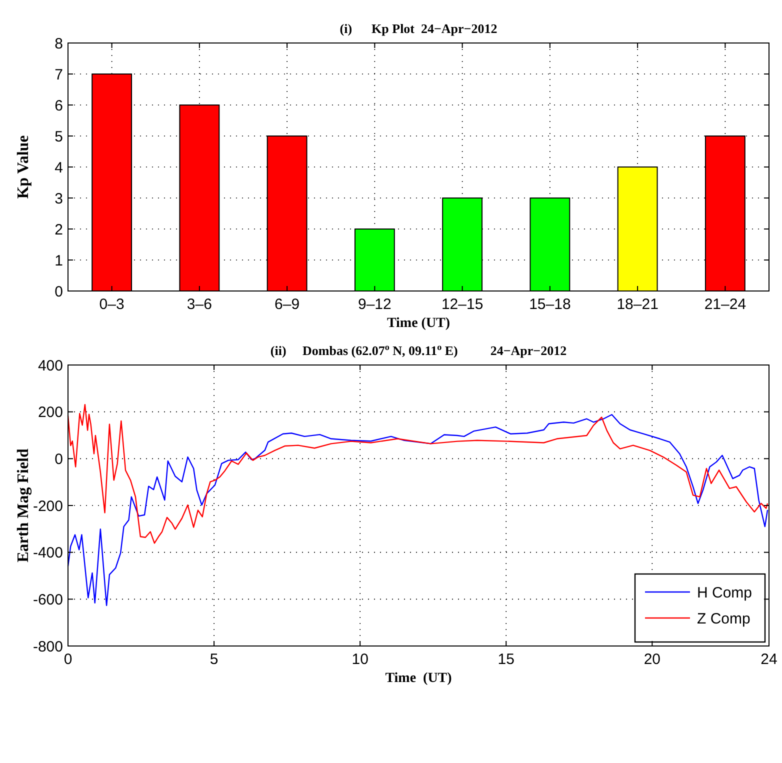 This screenshot has width=782, height=763. What do you see at coordinates (58, 105) in the screenshot?
I see `y-tick-label: 6` at bounding box center [58, 105].